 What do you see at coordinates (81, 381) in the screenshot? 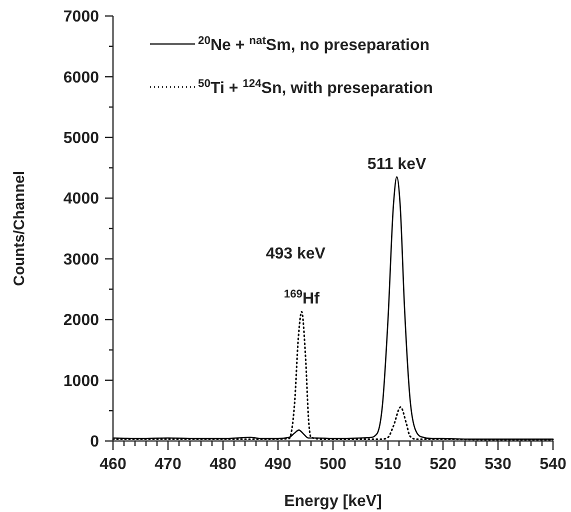
I see `y-tick-label: 1000` at bounding box center [81, 381].